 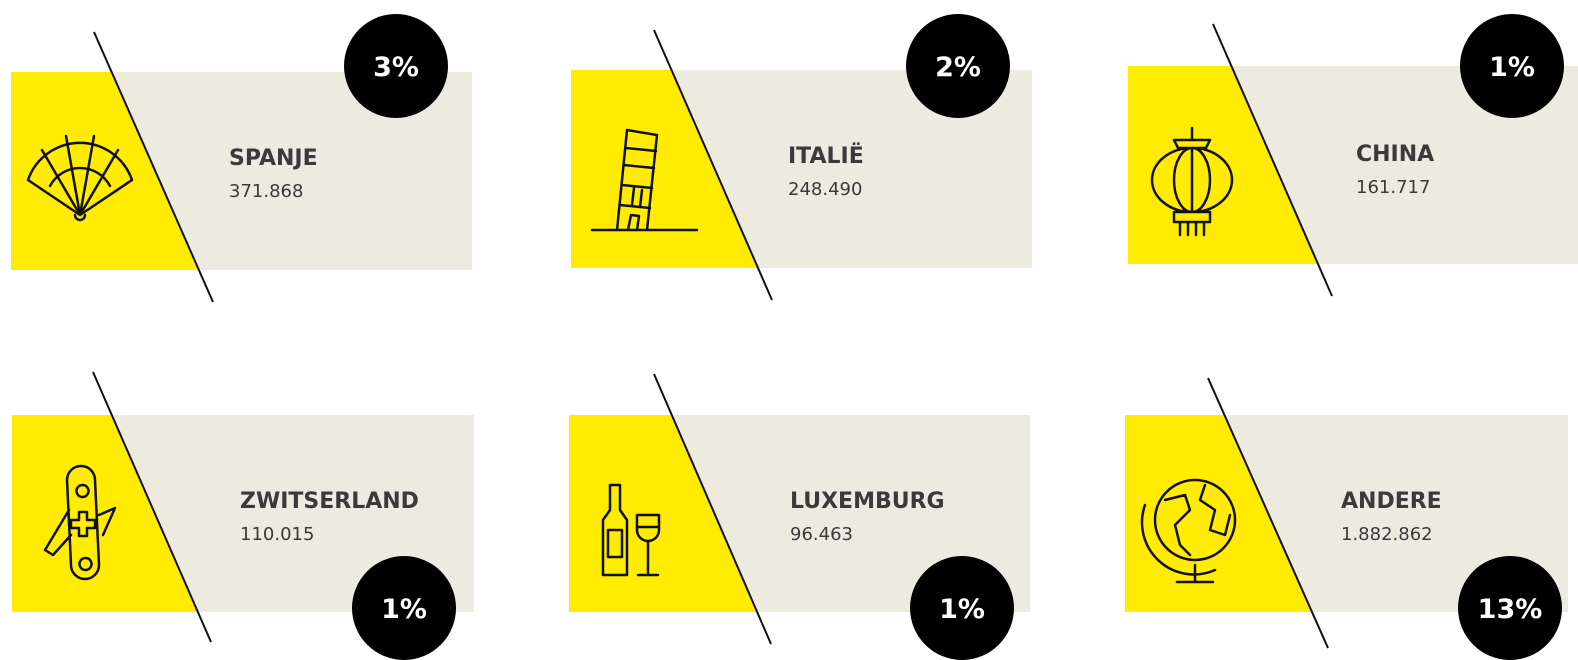 What do you see at coordinates (1395, 154) in the screenshot?
I see `country-name: CHINA` at bounding box center [1395, 154].